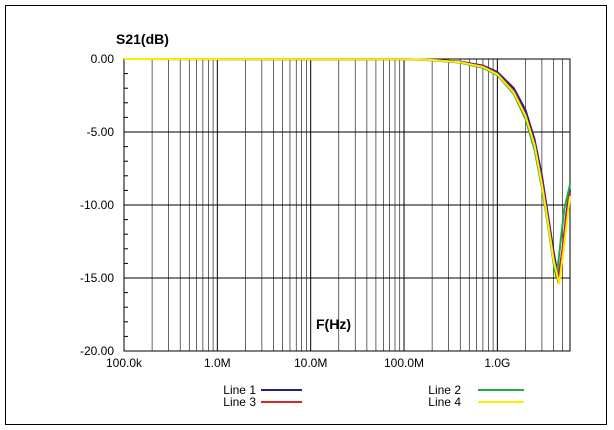 Image resolution: width=614 pixels, height=430 pixels. What do you see at coordinates (239, 390) in the screenshot?
I see `legend-label-line-1: Line 1` at bounding box center [239, 390].